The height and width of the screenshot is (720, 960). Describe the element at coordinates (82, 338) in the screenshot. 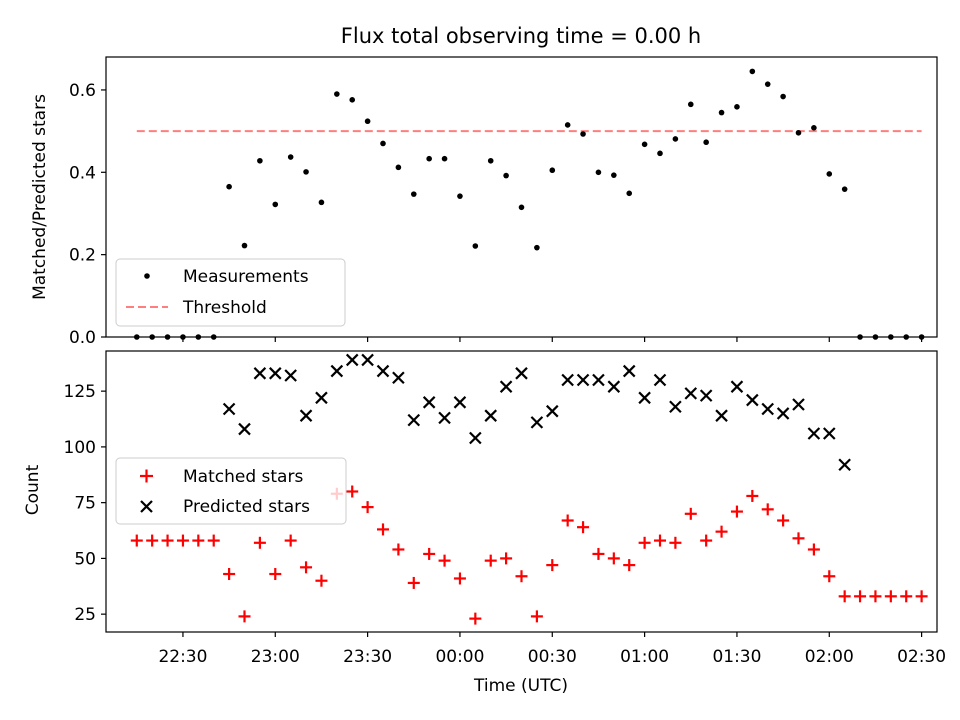

I see `ratio-y-tick-label: 0.0` at that location.